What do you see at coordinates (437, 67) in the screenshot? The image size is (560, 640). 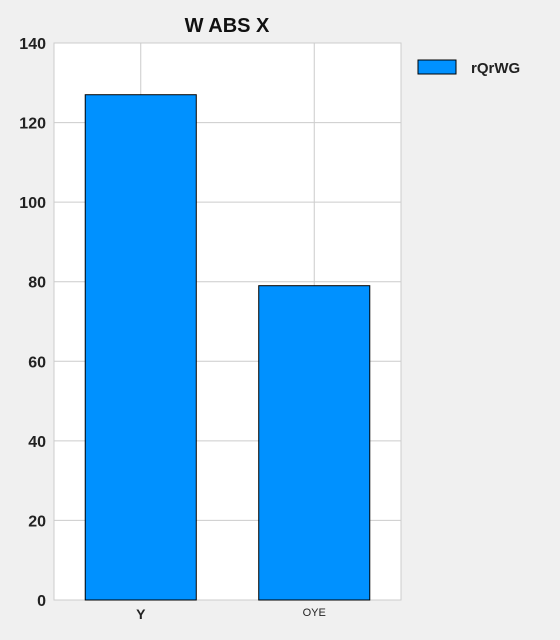 I see `legend-swatch` at bounding box center [437, 67].